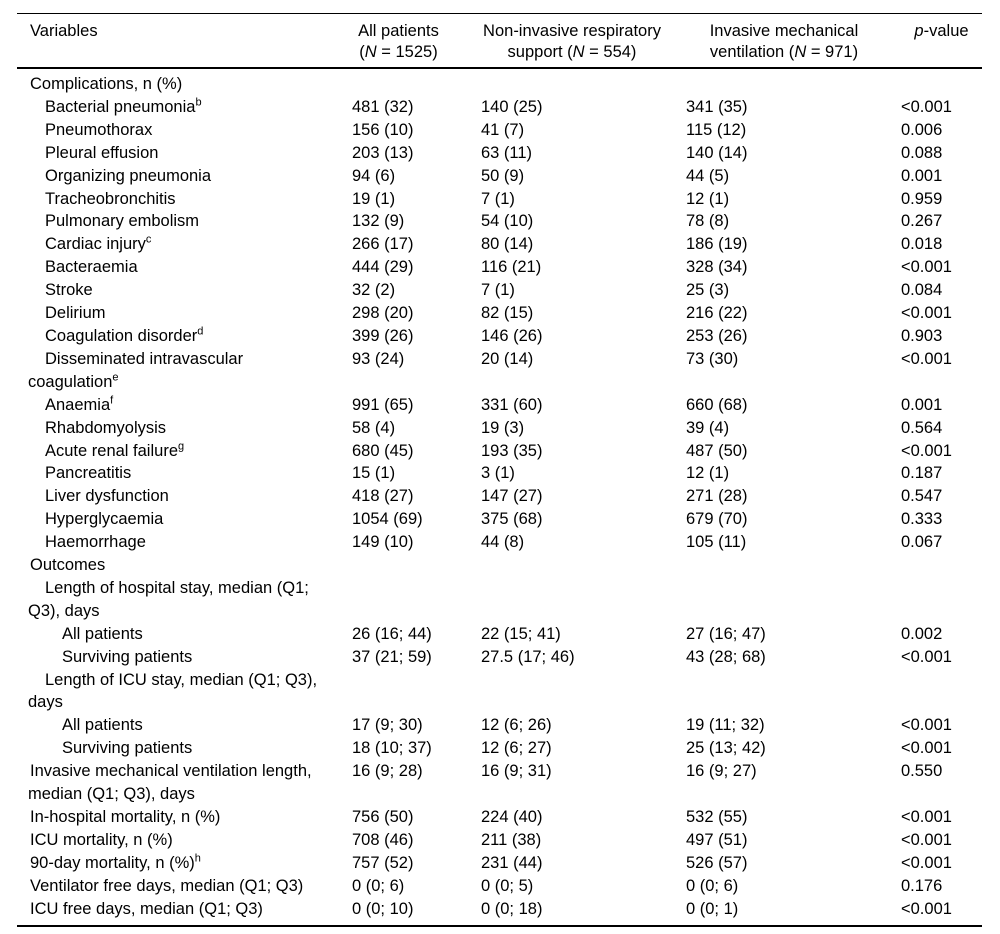 This screenshot has width=1000, height=934. Describe the element at coordinates (717, 496) in the screenshot. I see `row-value-cell: 271 (28)` at that location.